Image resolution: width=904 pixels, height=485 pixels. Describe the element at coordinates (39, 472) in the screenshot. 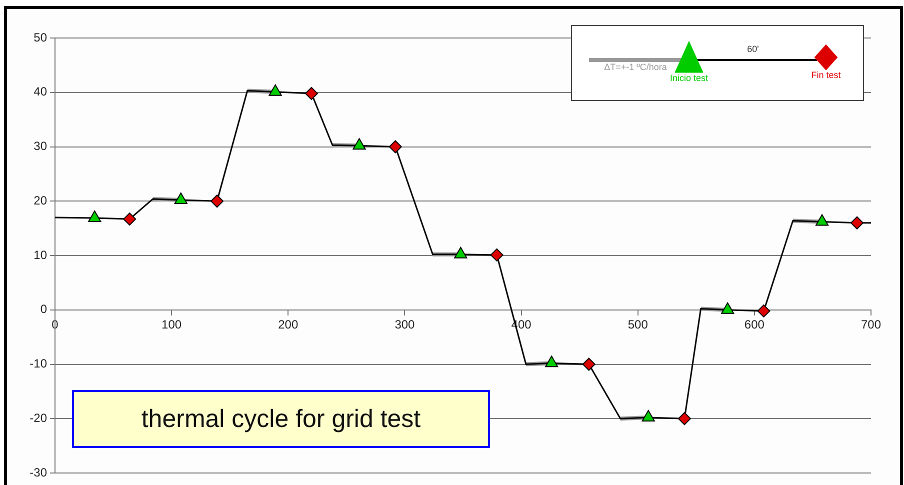

I see `y-tick-label: -30` at that location.